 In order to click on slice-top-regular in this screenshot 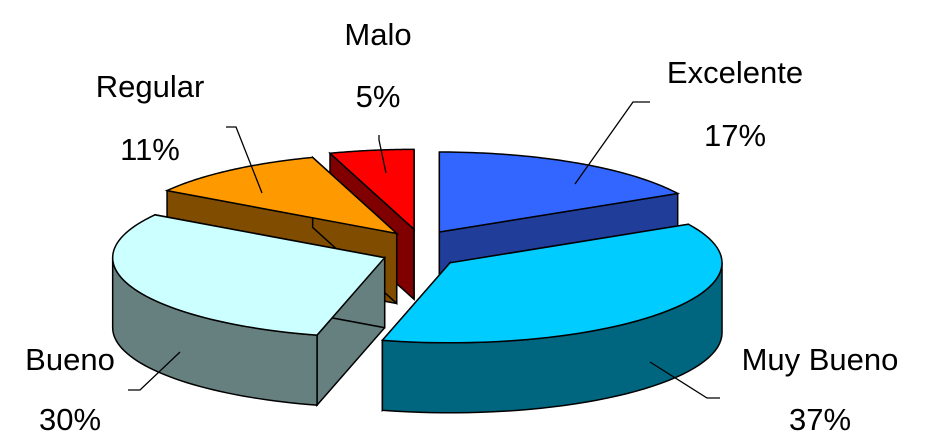, I will do `click(282, 195)`.